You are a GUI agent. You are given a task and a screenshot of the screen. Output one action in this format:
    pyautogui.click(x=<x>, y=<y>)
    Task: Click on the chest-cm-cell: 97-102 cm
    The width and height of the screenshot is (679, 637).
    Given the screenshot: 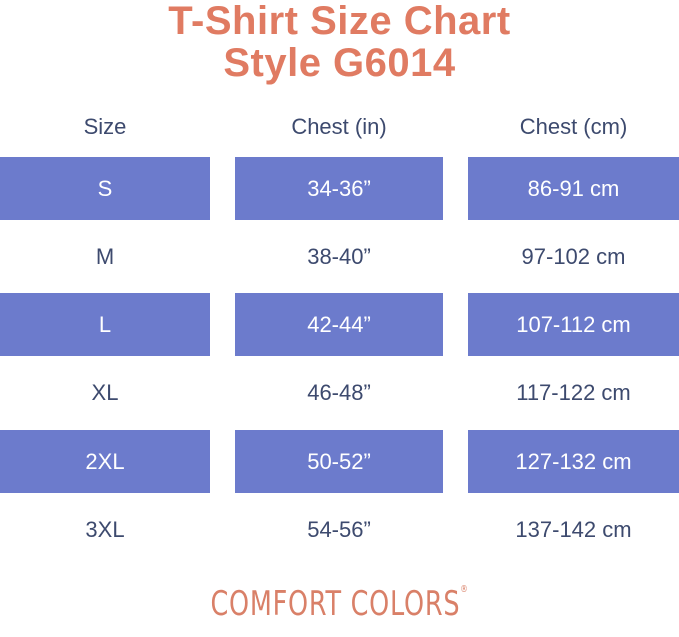 What is the action you would take?
    pyautogui.click(x=573, y=256)
    